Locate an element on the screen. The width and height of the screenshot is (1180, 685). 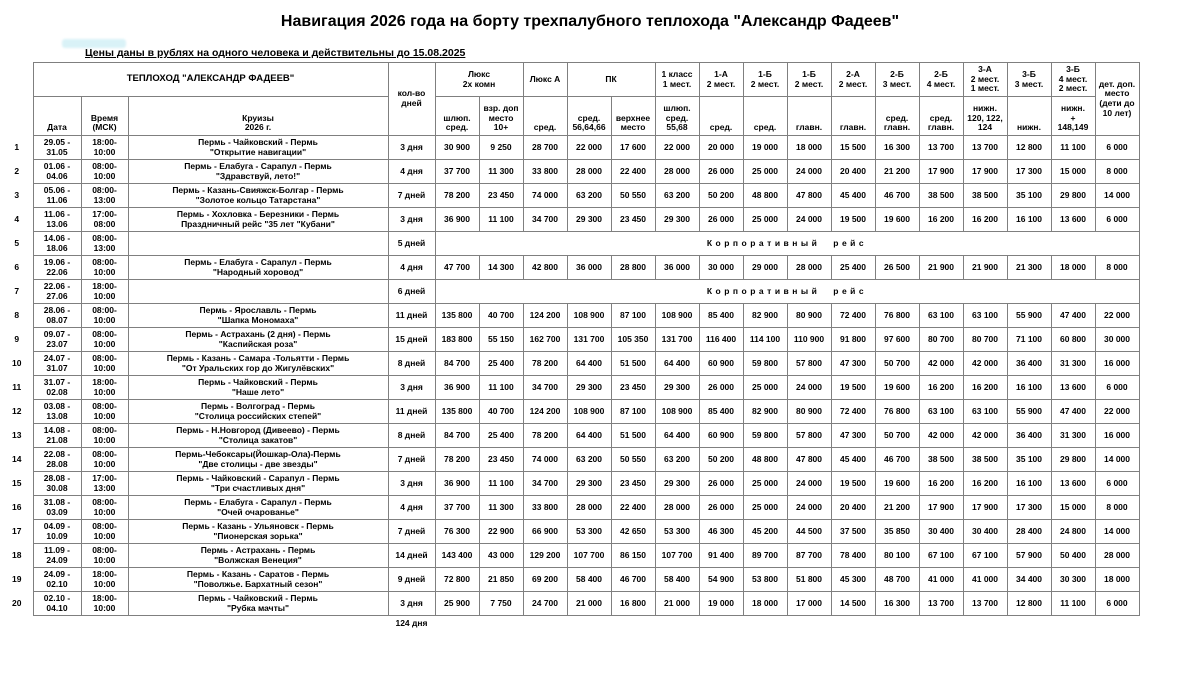
price-cell: 46 700 is located at coordinates (897, 459).